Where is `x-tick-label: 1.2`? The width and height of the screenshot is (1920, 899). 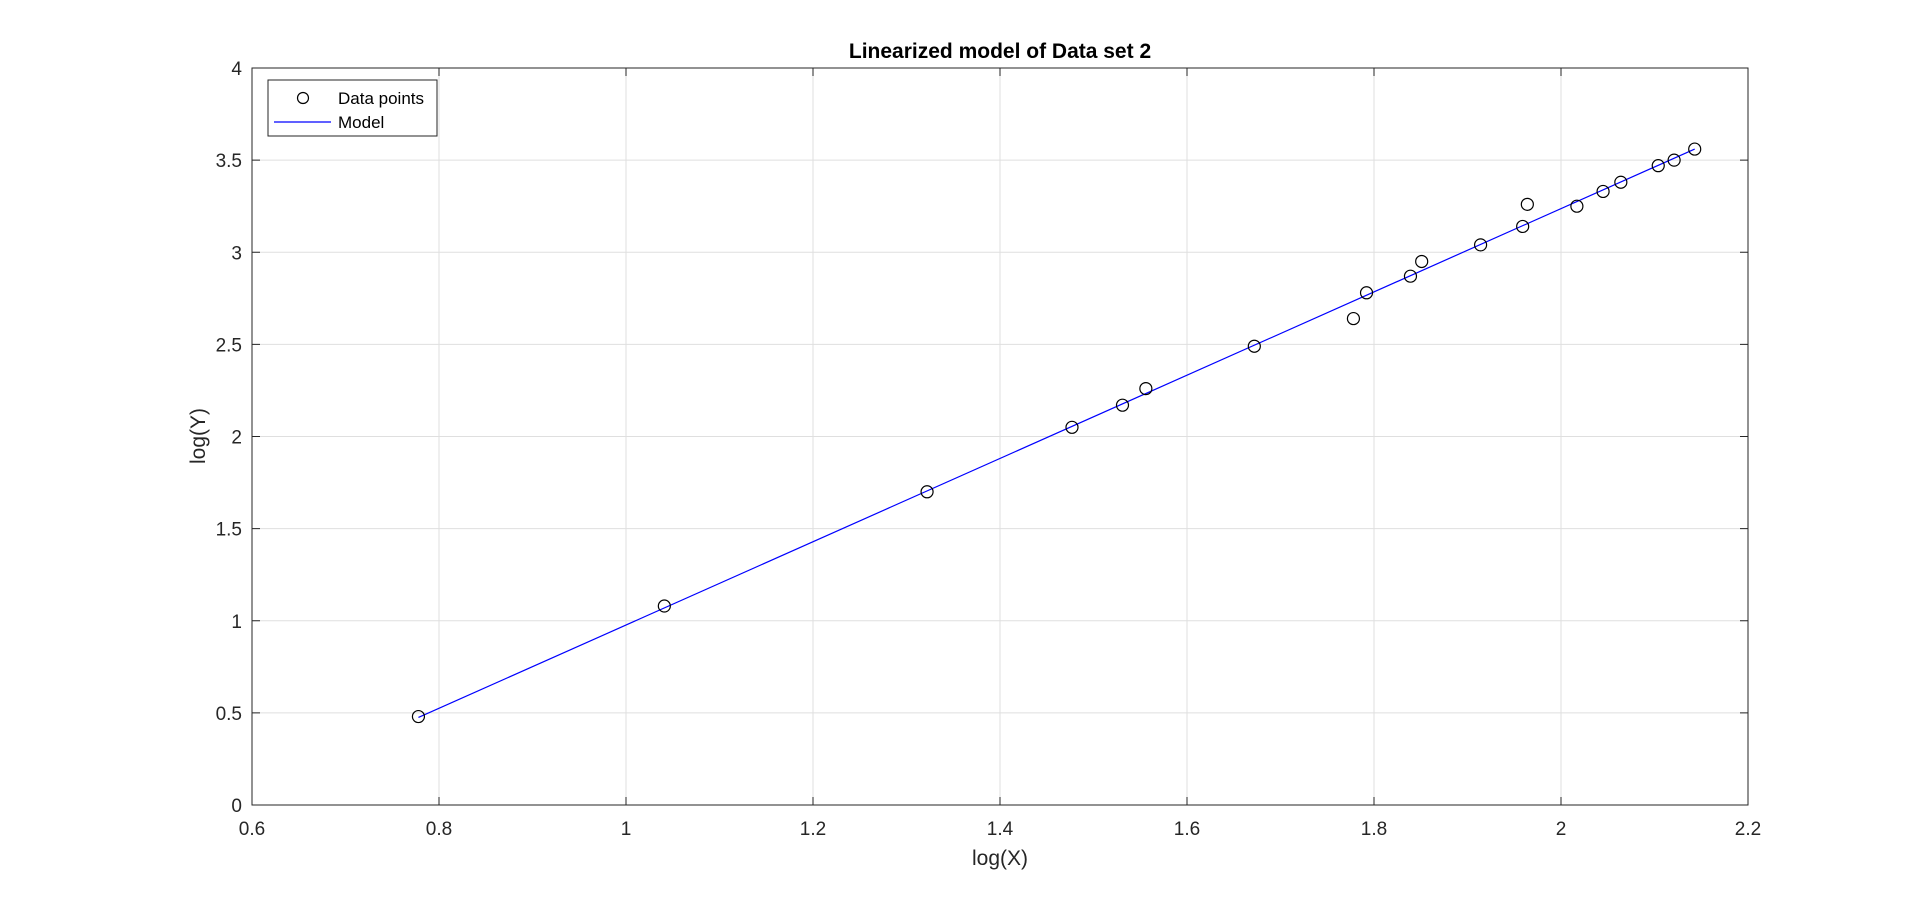
x-tick-label: 1.2 is located at coordinates (813, 829).